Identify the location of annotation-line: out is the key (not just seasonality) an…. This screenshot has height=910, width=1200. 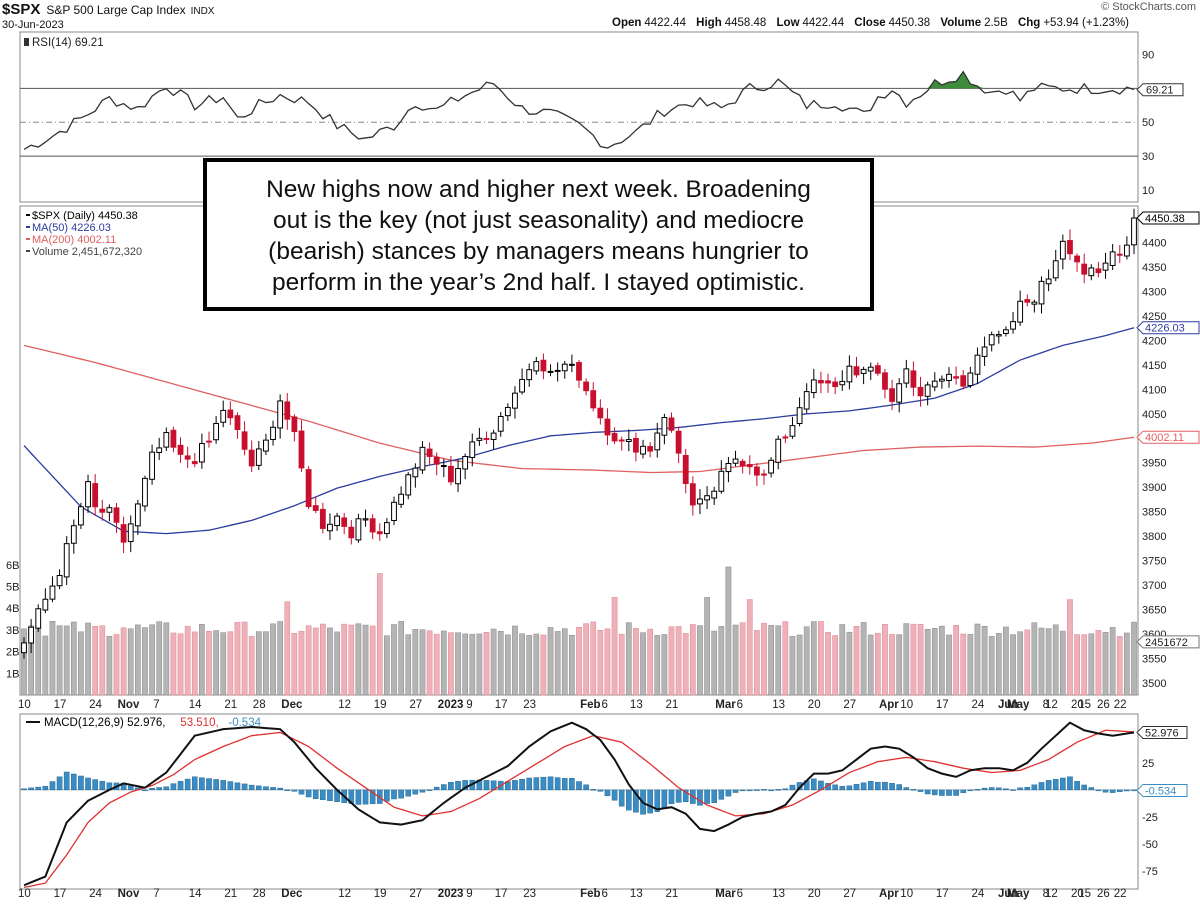
(538, 220).